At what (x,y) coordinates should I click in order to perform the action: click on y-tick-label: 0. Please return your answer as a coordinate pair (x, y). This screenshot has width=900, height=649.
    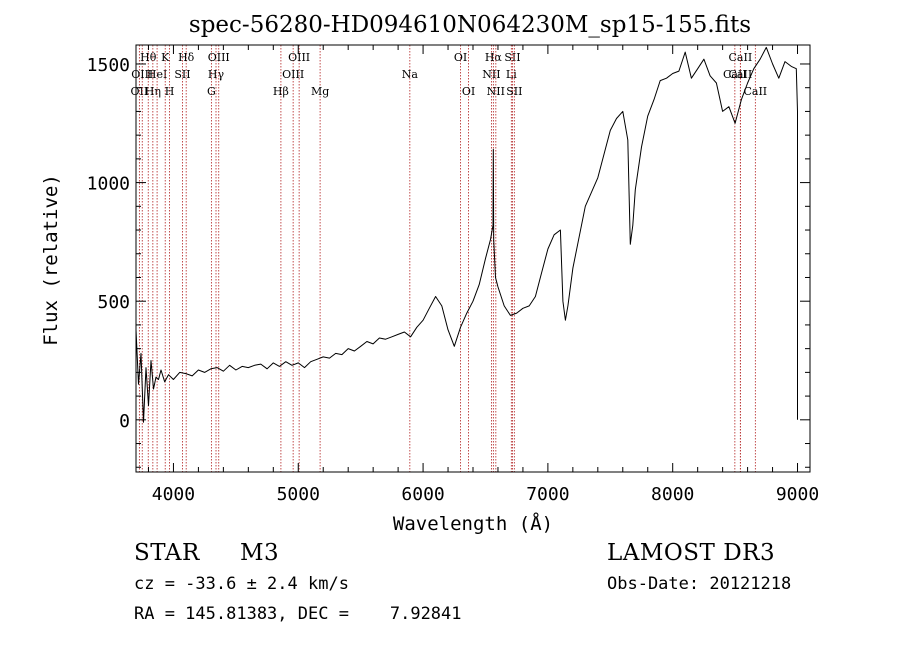
    Looking at the image, I should click on (124, 421).